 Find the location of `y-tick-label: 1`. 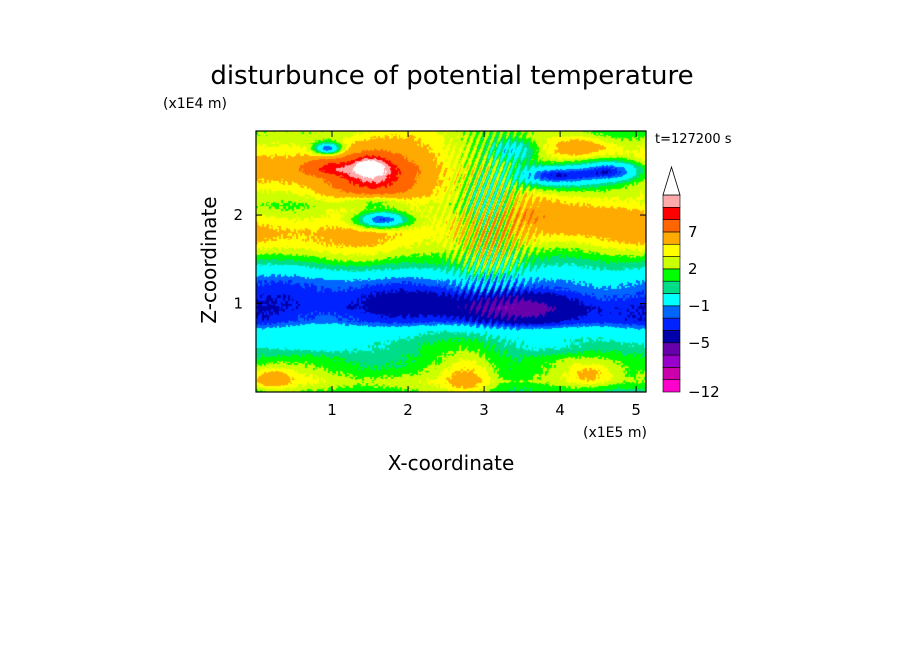

y-tick-label: 1 is located at coordinates (238, 304).